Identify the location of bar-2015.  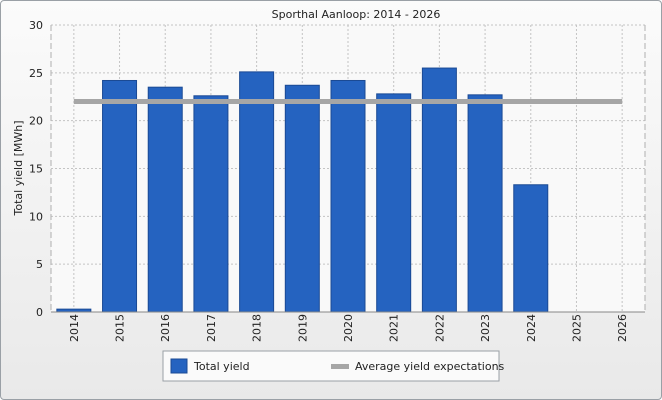
(120, 196).